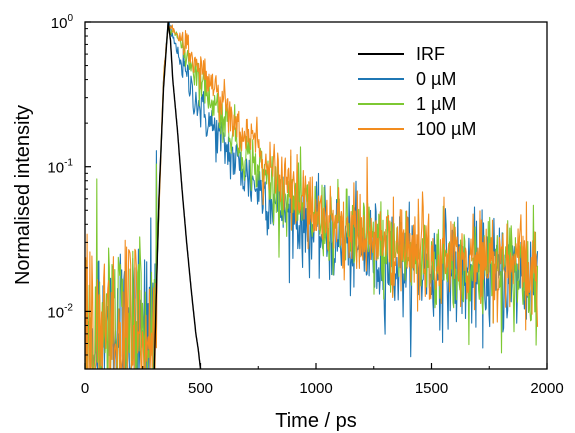 The width and height of the screenshot is (575, 433). Describe the element at coordinates (546, 388) in the screenshot. I see `x-tick-label: 2000` at that location.